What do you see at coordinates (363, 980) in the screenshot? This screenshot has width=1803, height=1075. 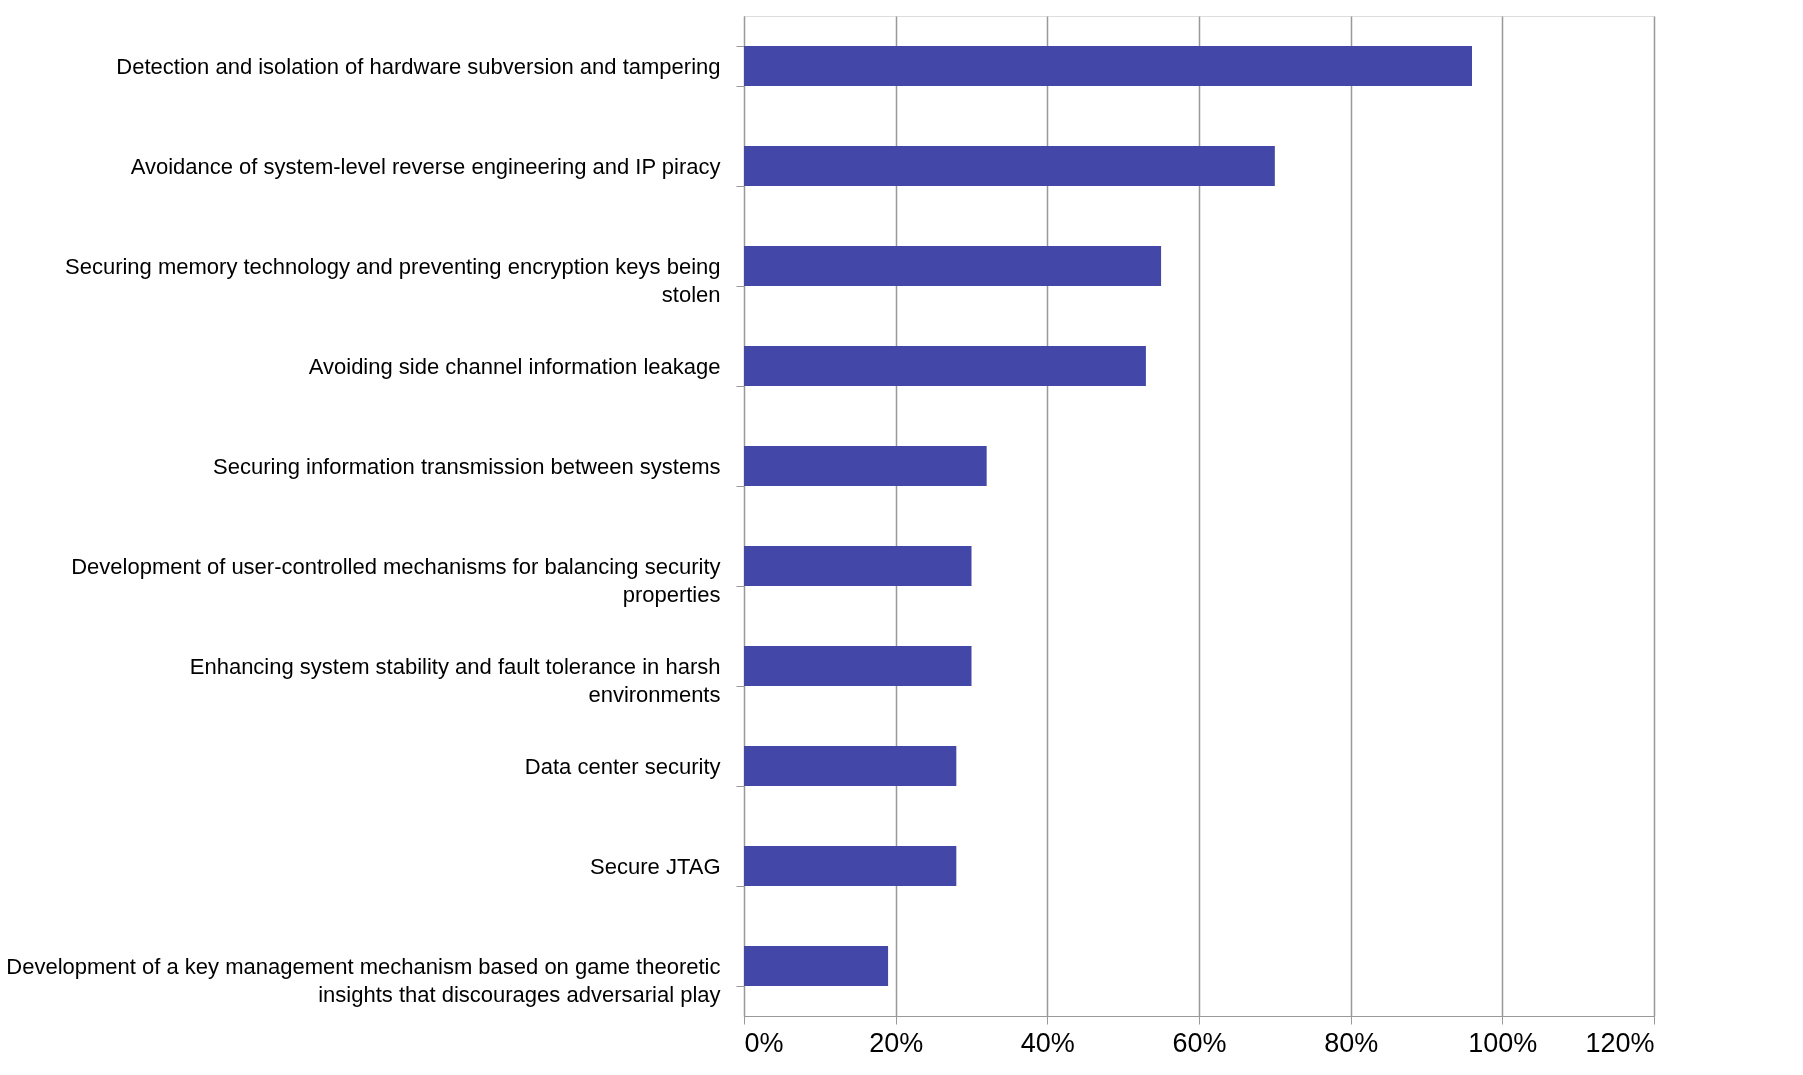 I see `y-tick-label: Development of a key management mechanism based on game theoretic insights that discourages adversarial play` at bounding box center [363, 980].